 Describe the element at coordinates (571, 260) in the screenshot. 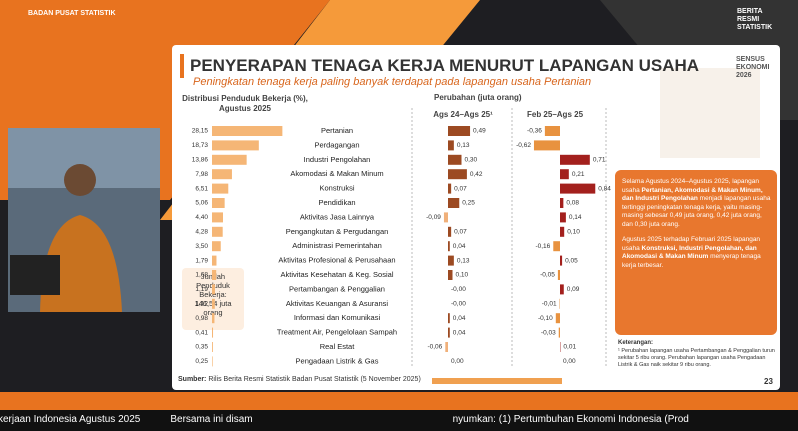

I see `value-label: 0,05` at that location.